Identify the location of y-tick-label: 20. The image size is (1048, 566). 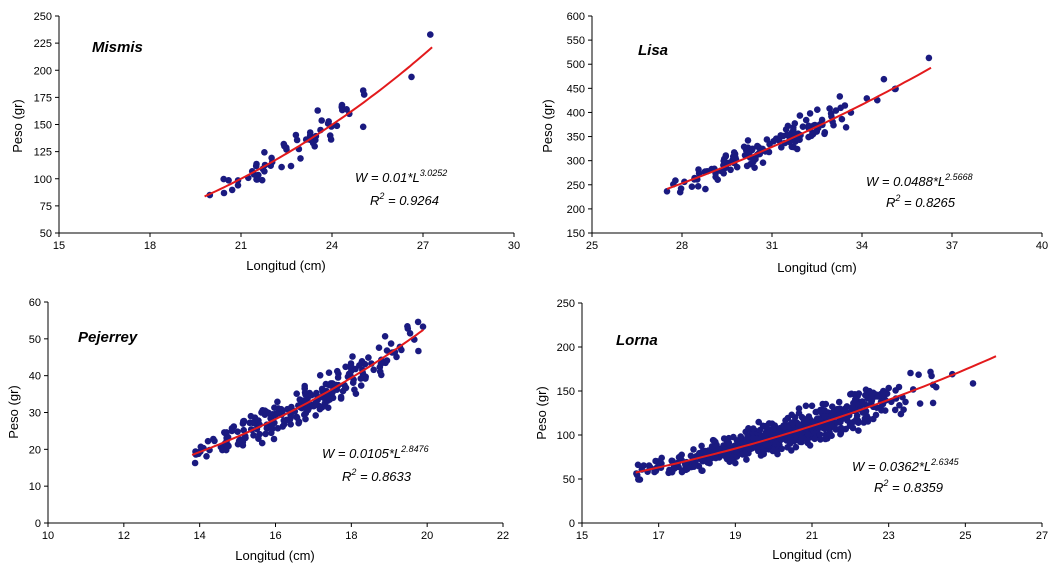
(35, 450).